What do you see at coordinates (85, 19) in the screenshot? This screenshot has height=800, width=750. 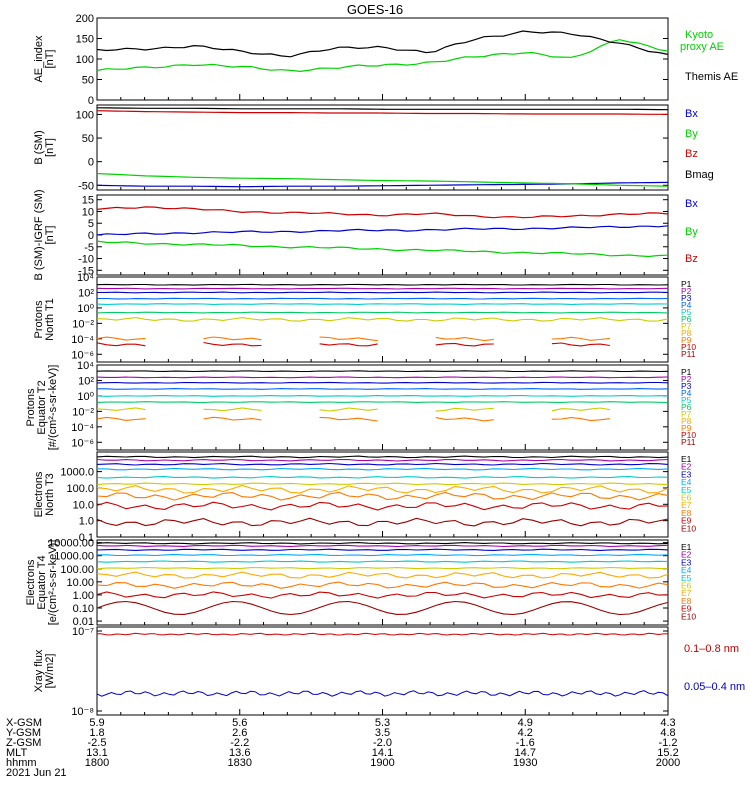 I see `y-tick-label: 200` at bounding box center [85, 19].